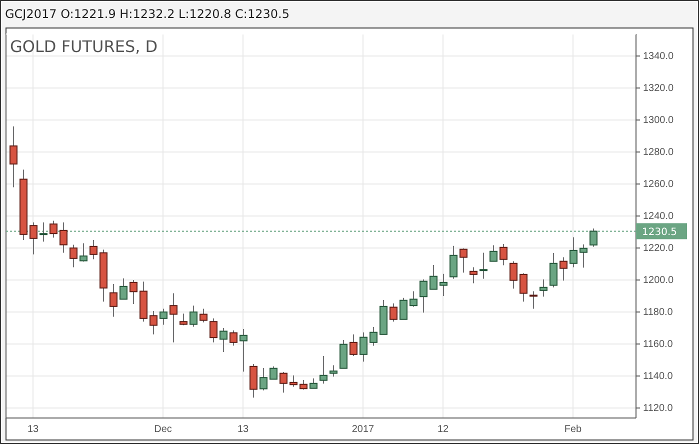 This screenshot has height=444, width=699. What do you see at coordinates (658, 88) in the screenshot?
I see `y-tick-label: 1320.0` at bounding box center [658, 88].